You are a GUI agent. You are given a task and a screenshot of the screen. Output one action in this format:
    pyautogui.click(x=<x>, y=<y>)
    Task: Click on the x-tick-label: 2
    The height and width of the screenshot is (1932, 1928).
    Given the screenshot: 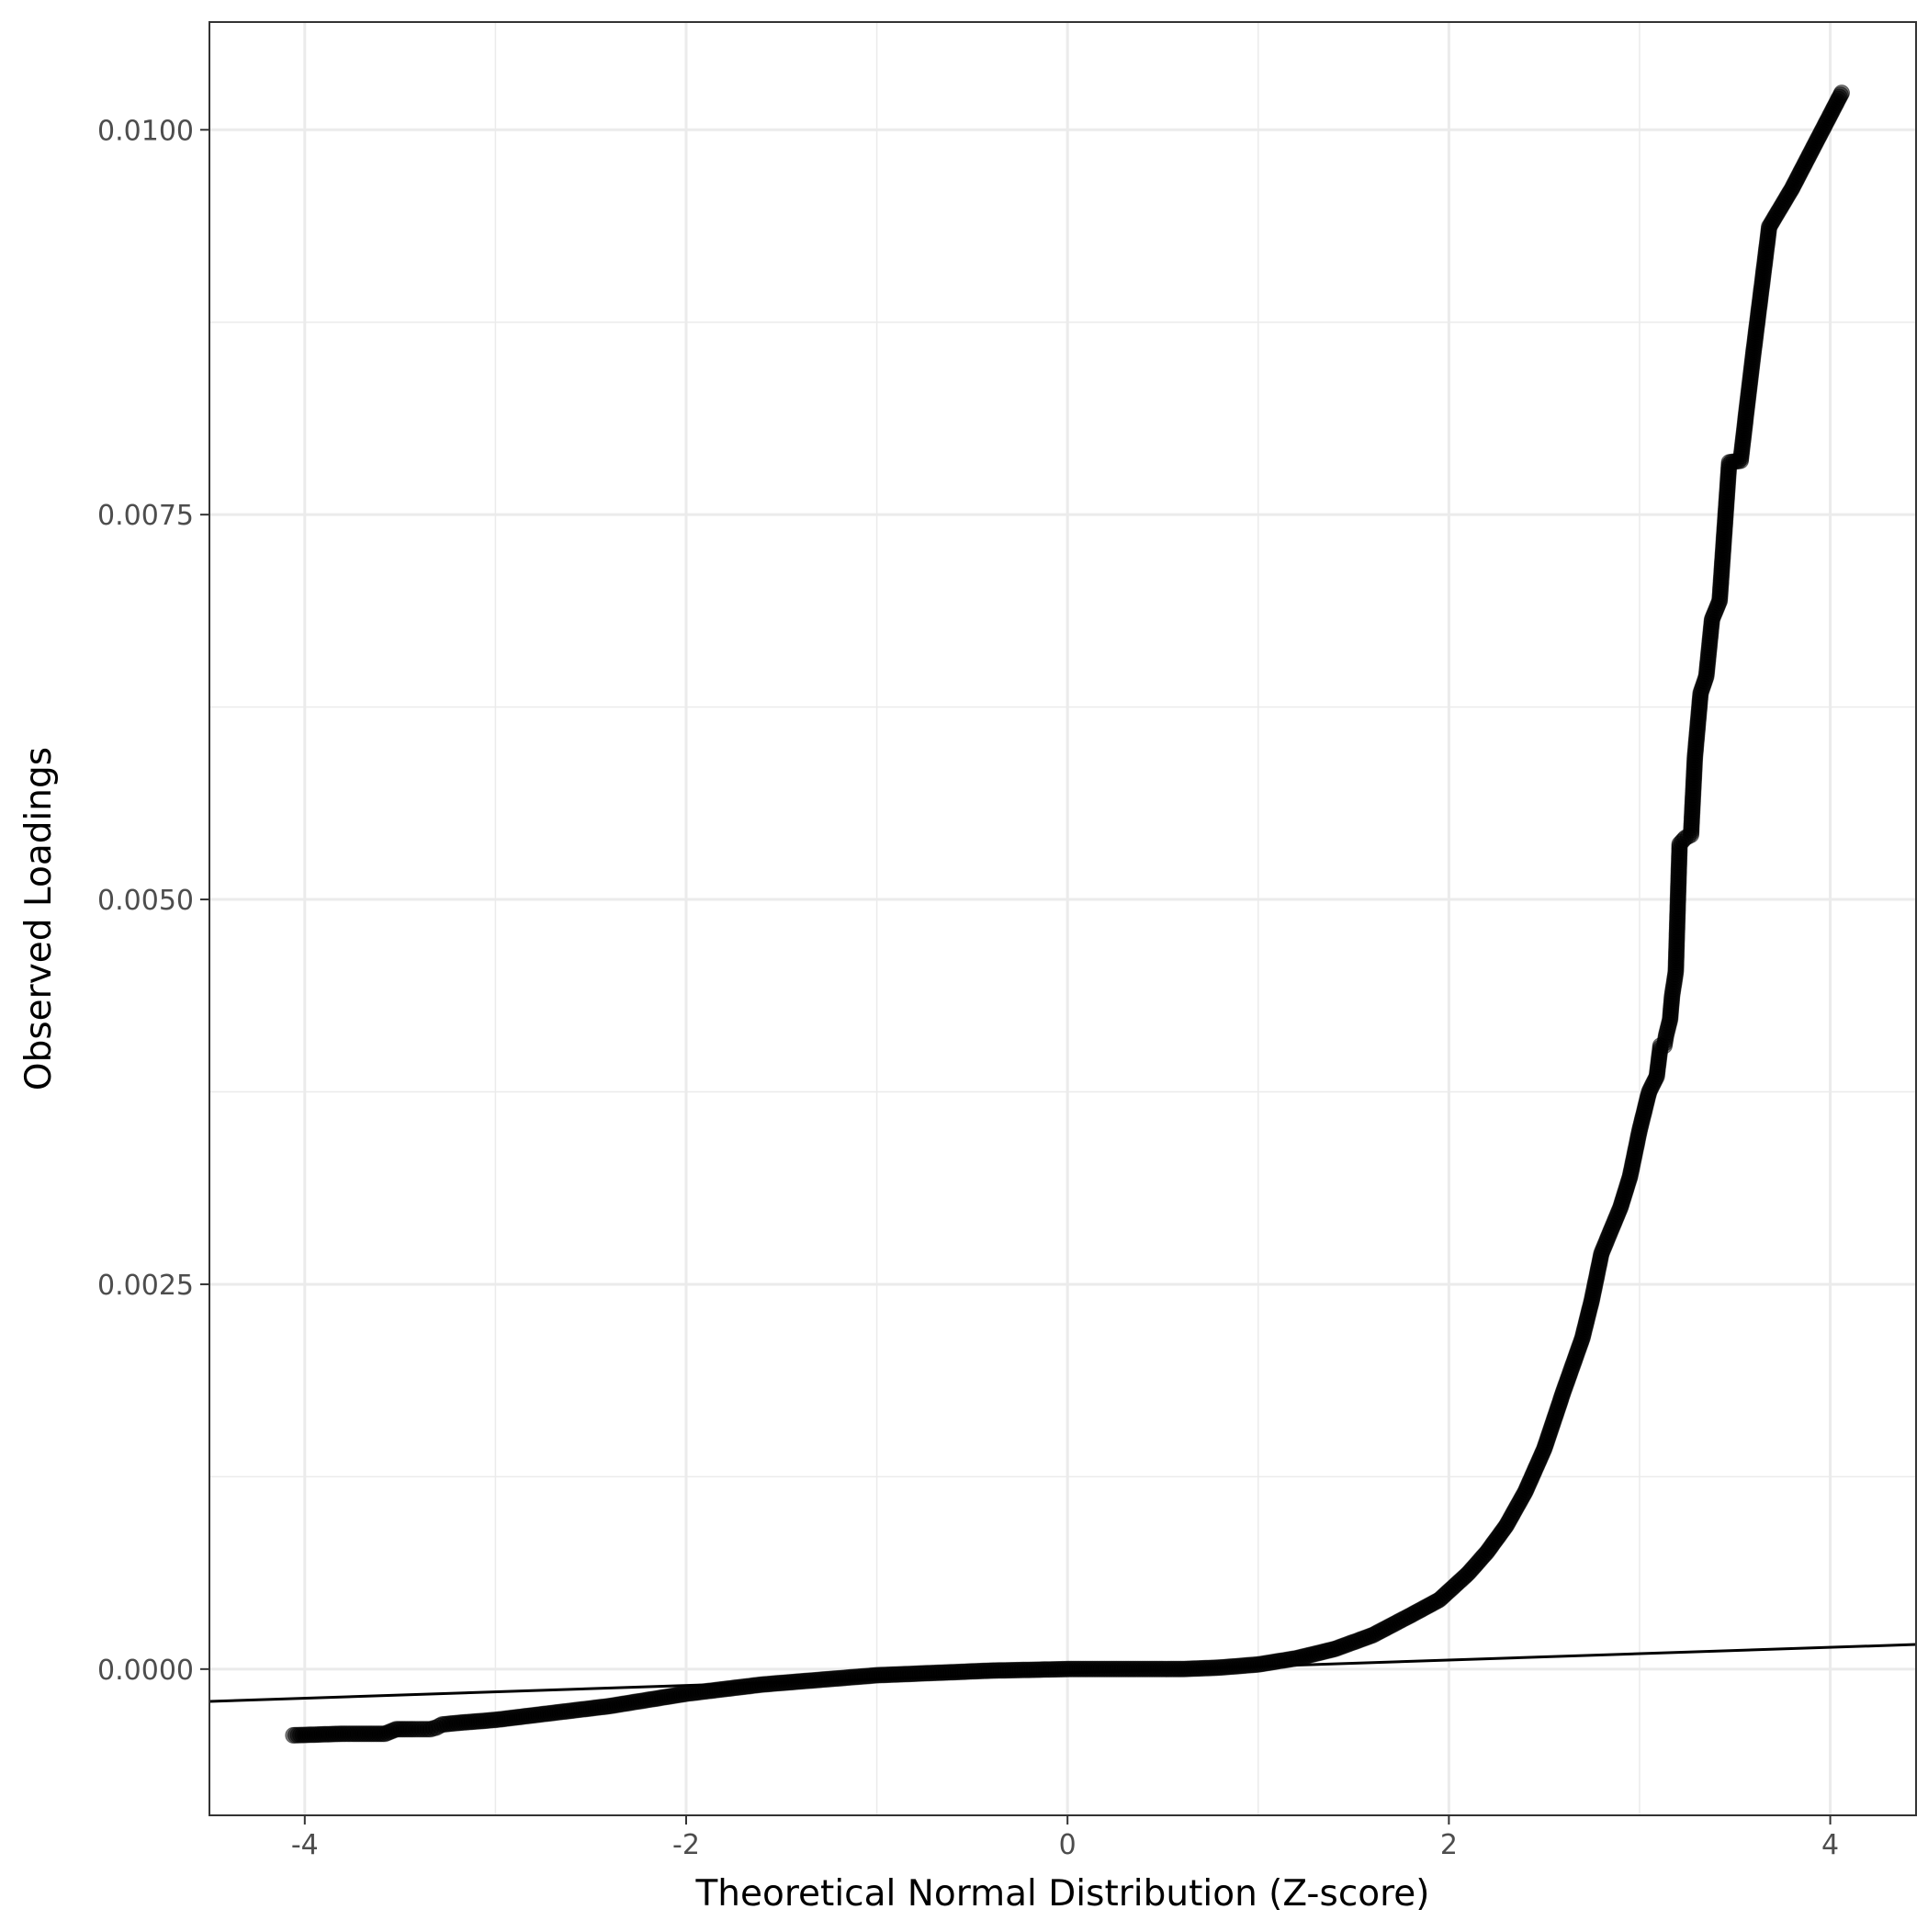 What is the action you would take?
    pyautogui.click(x=1449, y=1845)
    